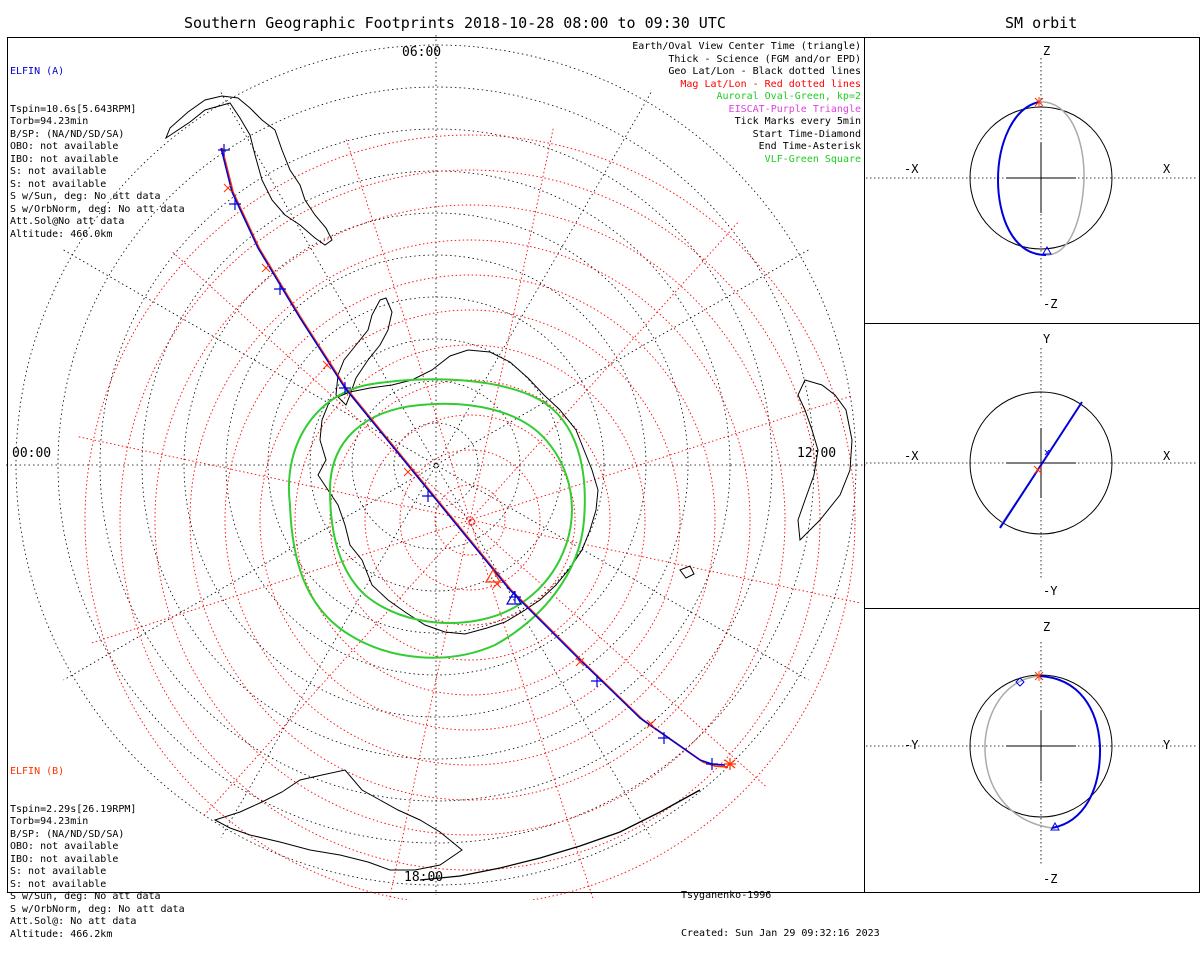  Describe the element at coordinates (1047, 51) in the screenshot. I see `panel1-top-label: Z` at that location.